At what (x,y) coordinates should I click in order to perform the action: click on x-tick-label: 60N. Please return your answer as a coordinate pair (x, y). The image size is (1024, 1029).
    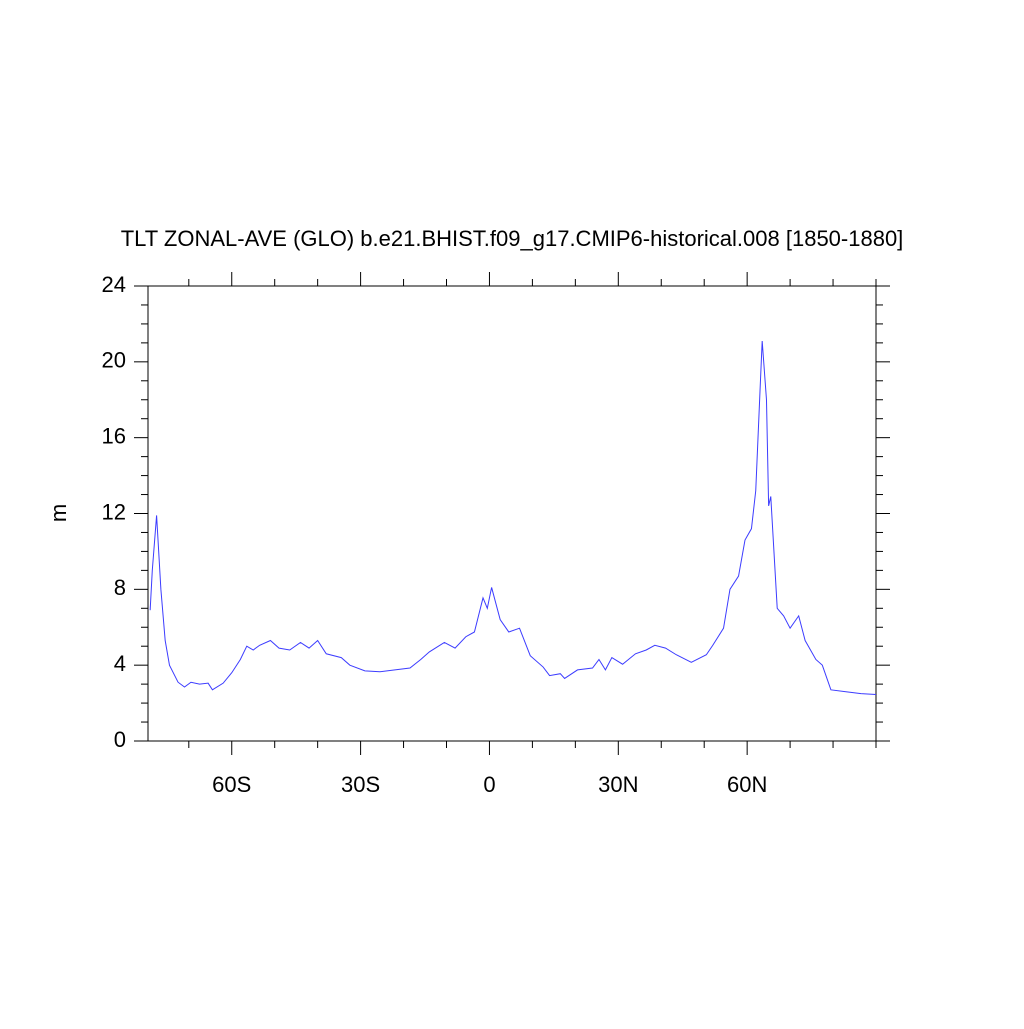
    Looking at the image, I should click on (747, 784).